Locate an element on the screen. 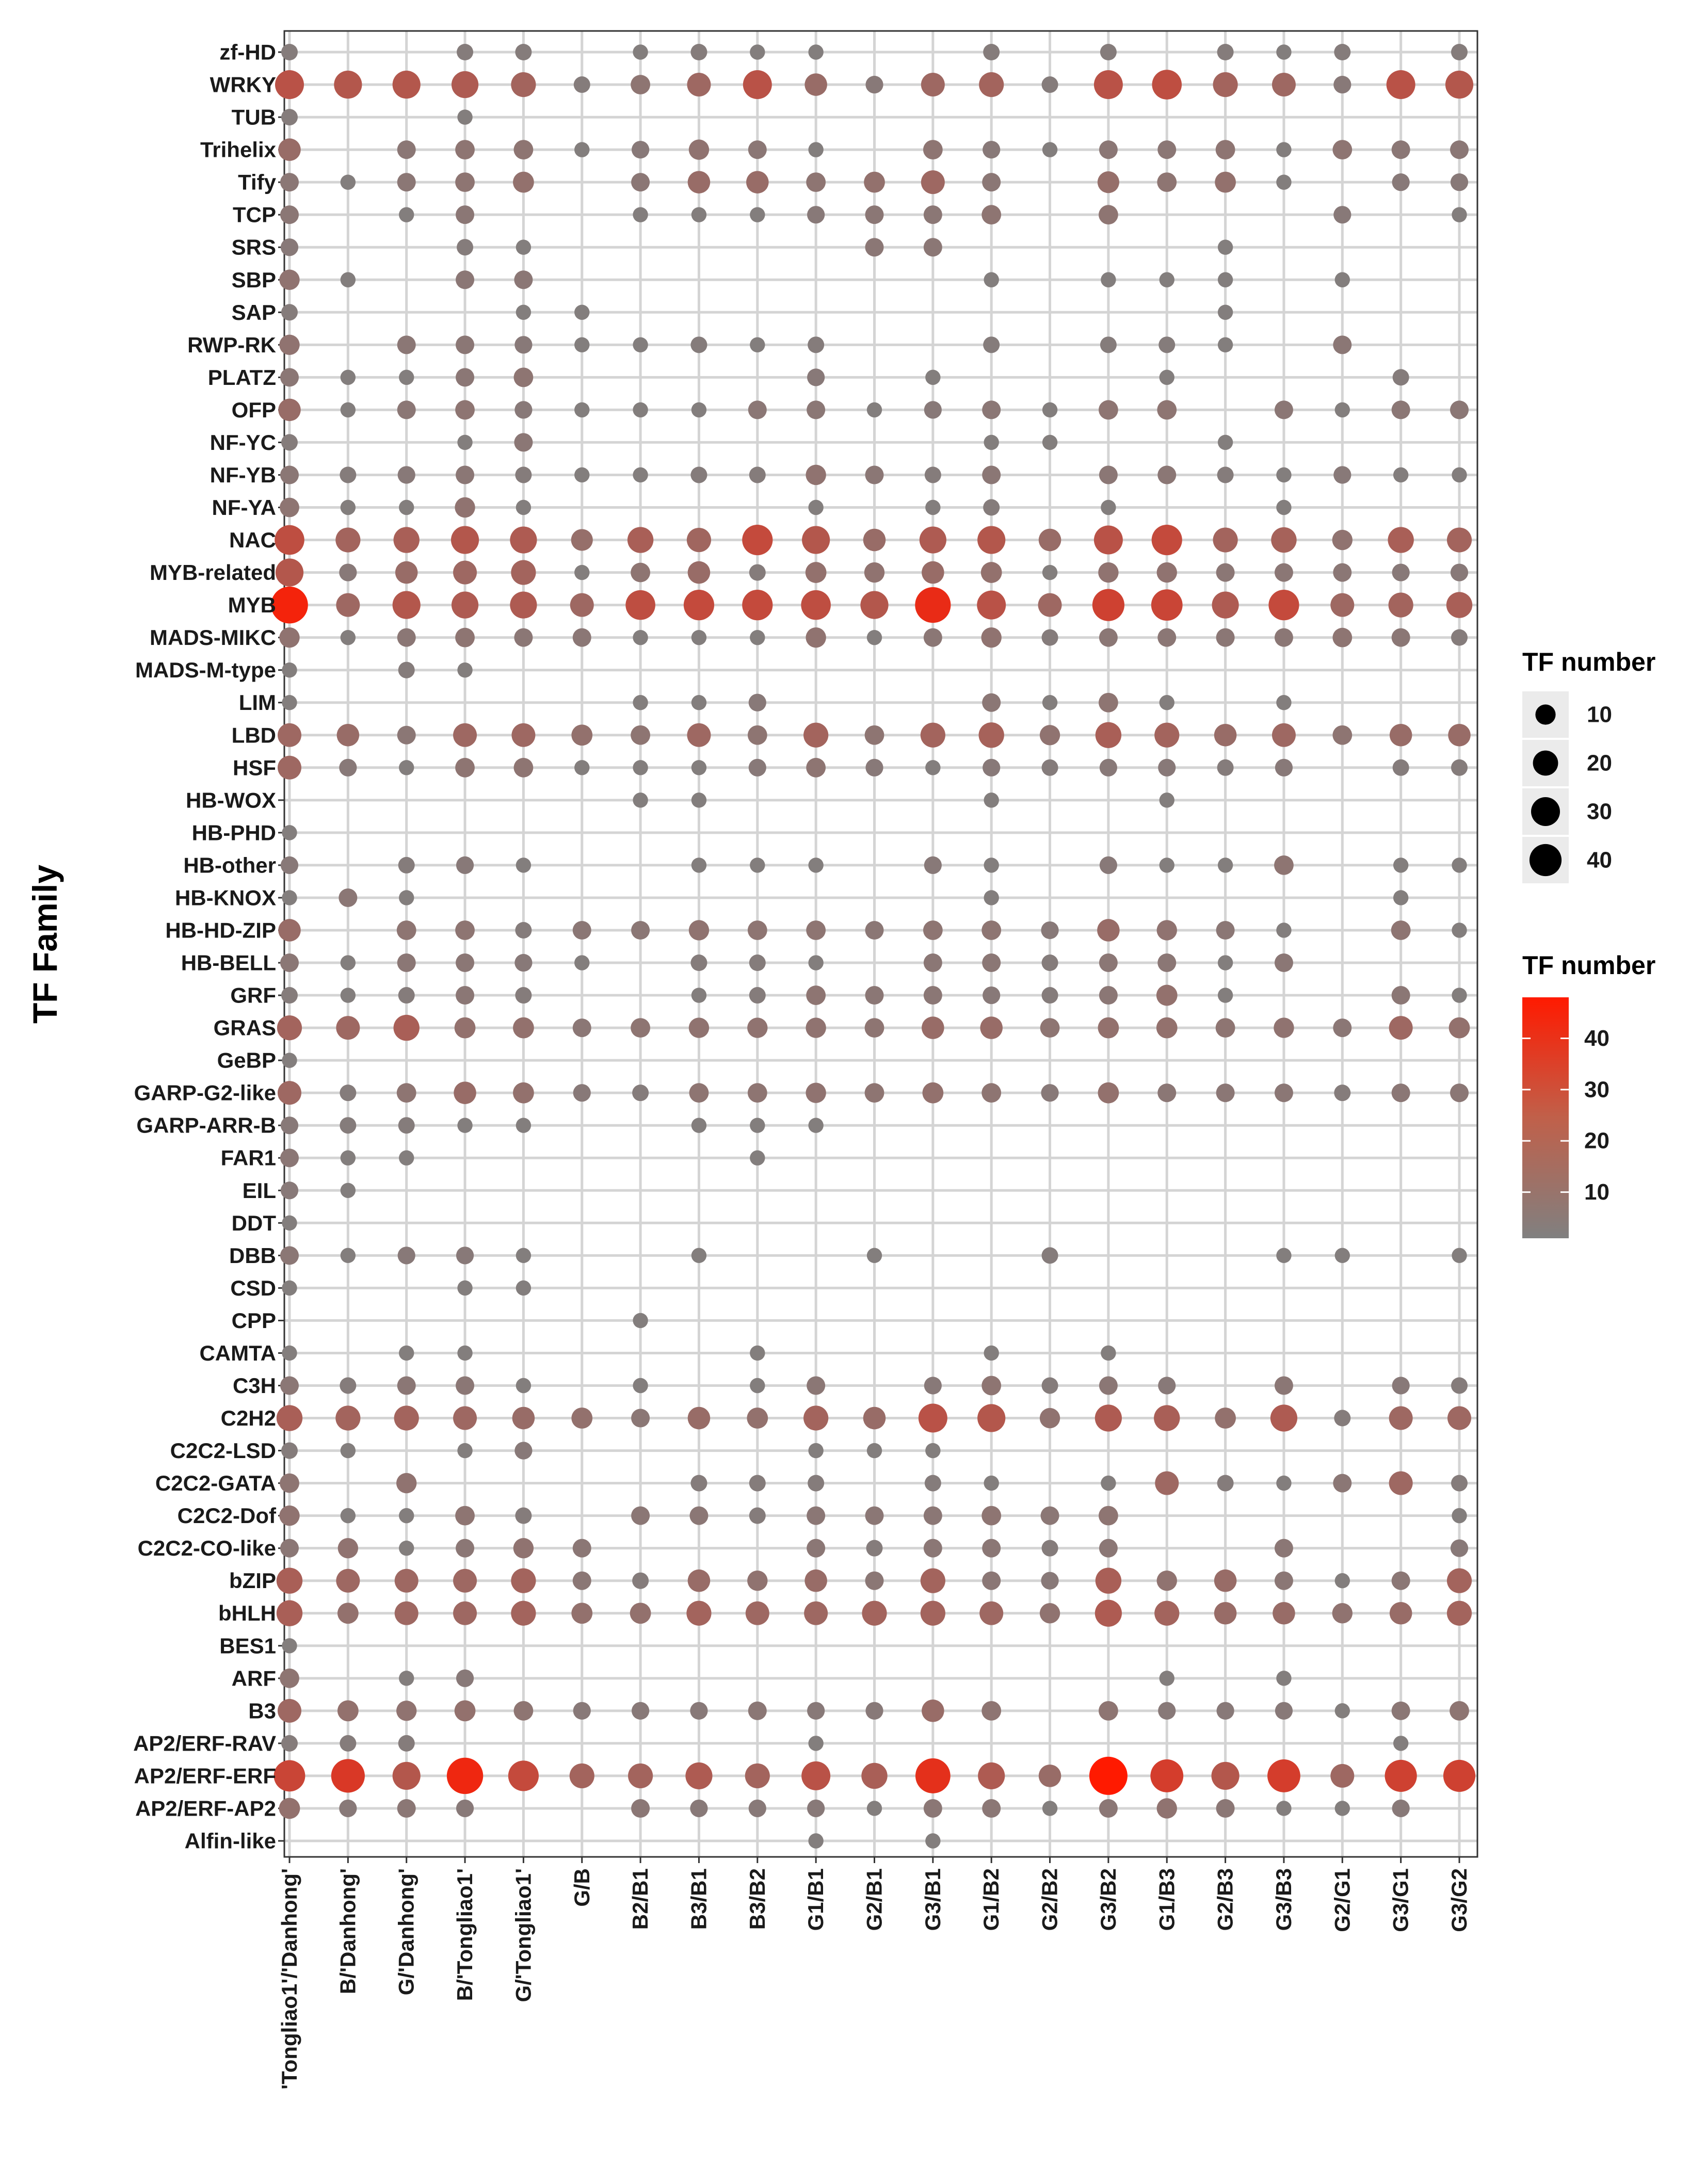  point-B3-G2/B3 is located at coordinates (1225, 1711).